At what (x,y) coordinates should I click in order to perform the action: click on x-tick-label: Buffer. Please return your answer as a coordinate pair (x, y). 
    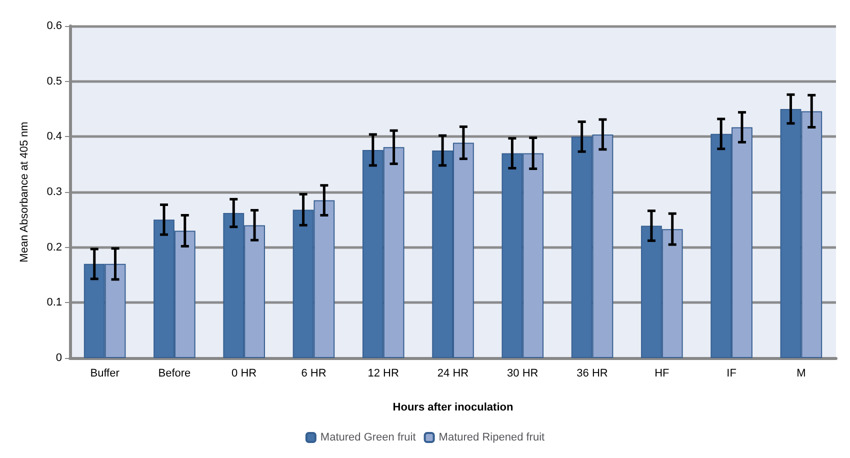
    Looking at the image, I should click on (105, 374).